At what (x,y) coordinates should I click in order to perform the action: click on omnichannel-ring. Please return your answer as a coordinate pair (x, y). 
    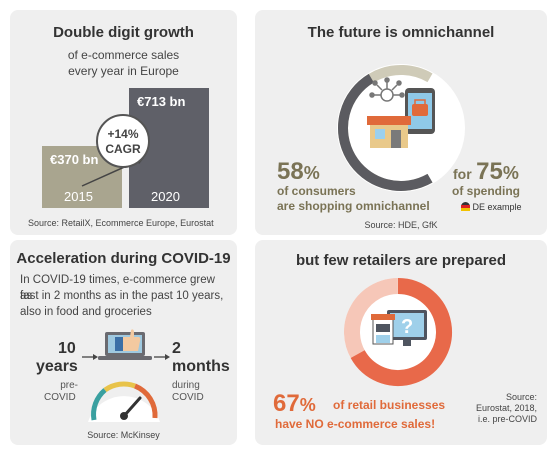
    Looking at the image, I should click on (401, 128).